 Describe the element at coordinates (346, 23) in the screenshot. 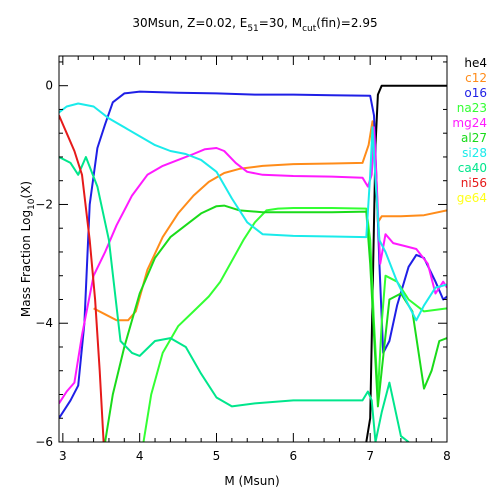

I see `title-end: (fin)=2.95` at that location.